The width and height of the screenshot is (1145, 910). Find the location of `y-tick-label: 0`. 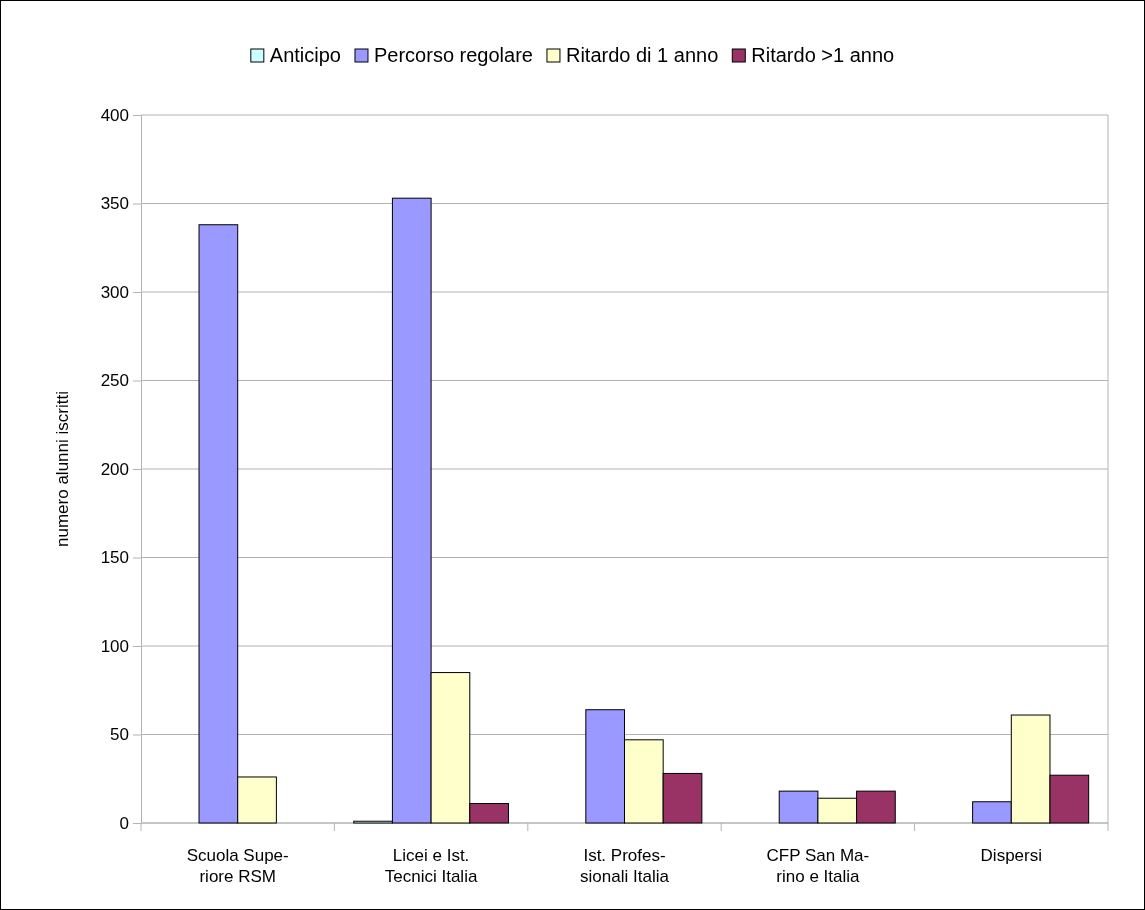

y-tick-label: 0 is located at coordinates (124, 823).